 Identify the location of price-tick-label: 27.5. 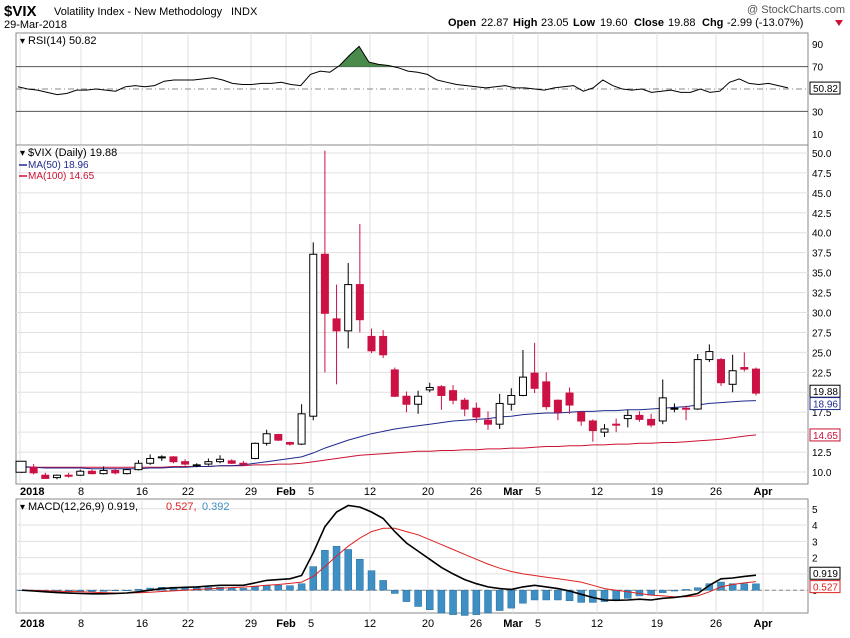
(822, 333).